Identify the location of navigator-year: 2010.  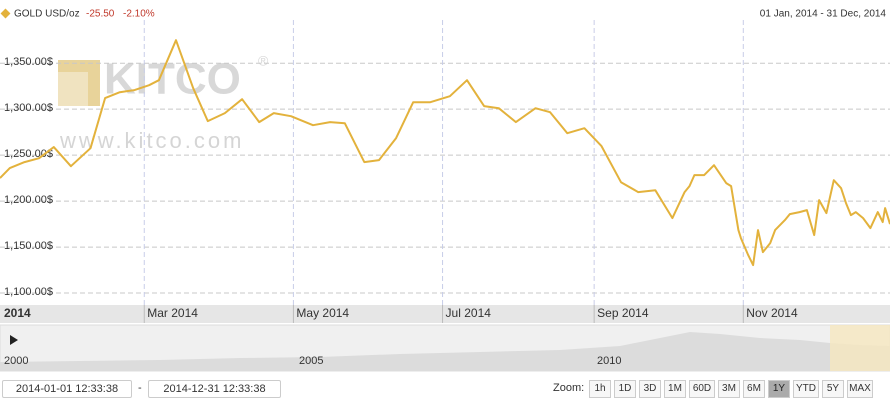
(609, 361).